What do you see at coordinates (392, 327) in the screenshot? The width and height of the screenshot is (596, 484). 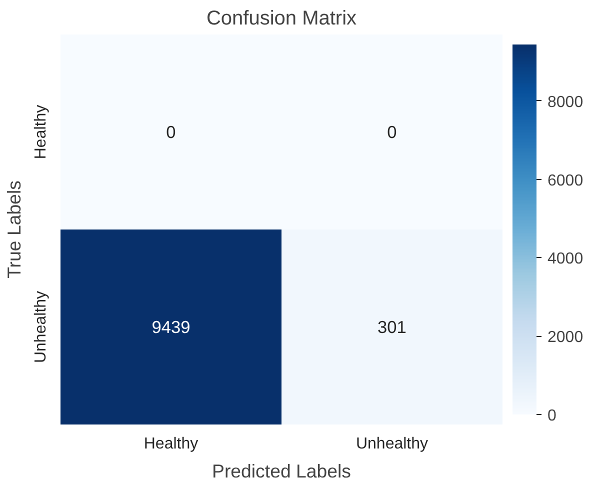 I see `data-label: 301` at bounding box center [392, 327].